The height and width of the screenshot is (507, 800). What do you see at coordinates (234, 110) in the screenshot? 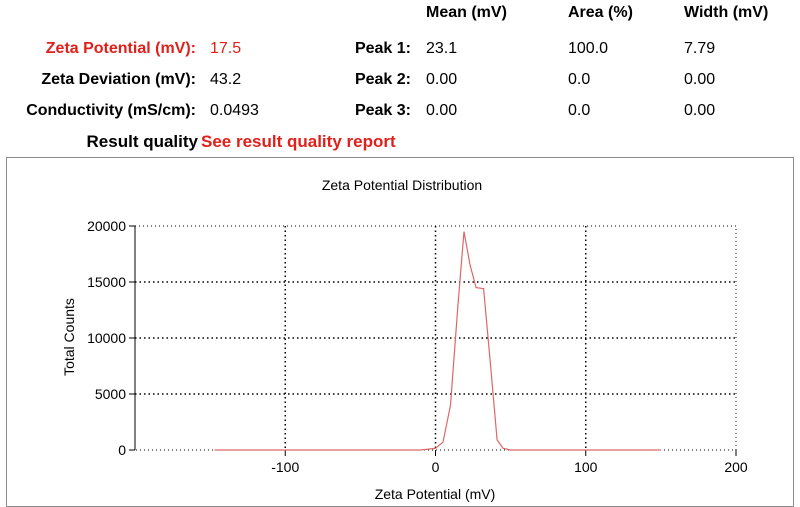
I see `conductivity-value: 0.0493` at bounding box center [234, 110].